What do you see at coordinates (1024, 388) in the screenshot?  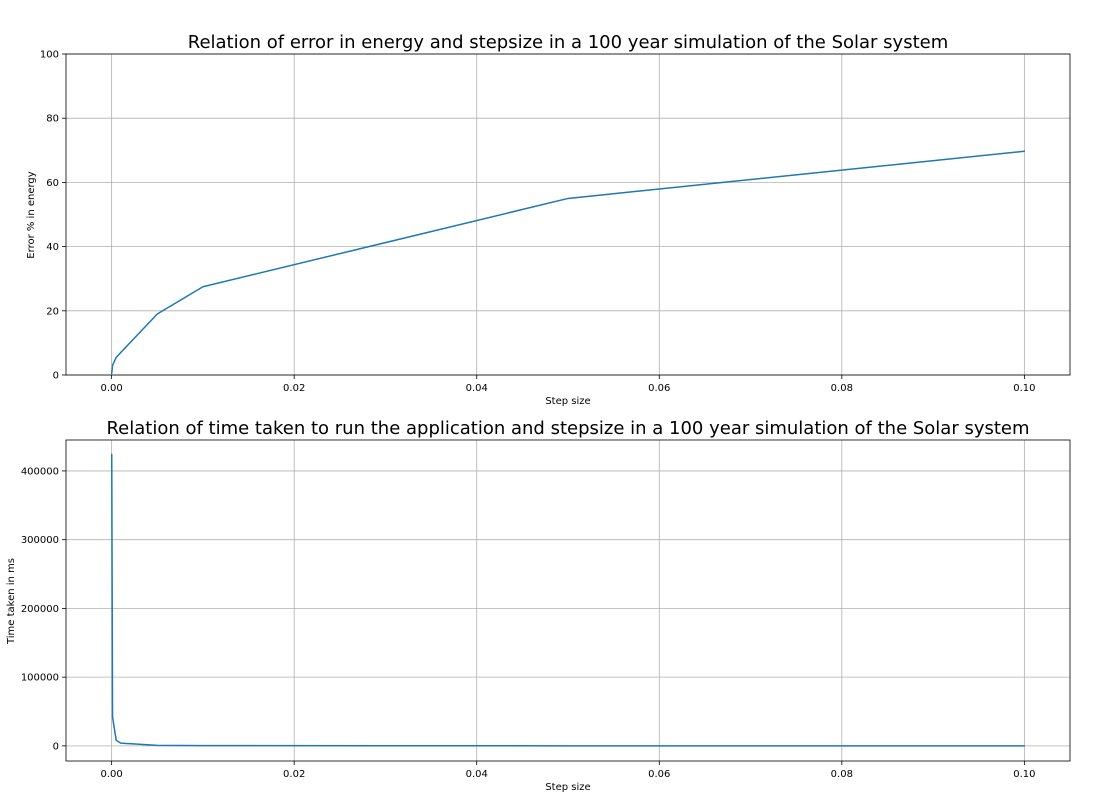 I see `energy-error-x-tick-label: 0.10` at bounding box center [1024, 388].